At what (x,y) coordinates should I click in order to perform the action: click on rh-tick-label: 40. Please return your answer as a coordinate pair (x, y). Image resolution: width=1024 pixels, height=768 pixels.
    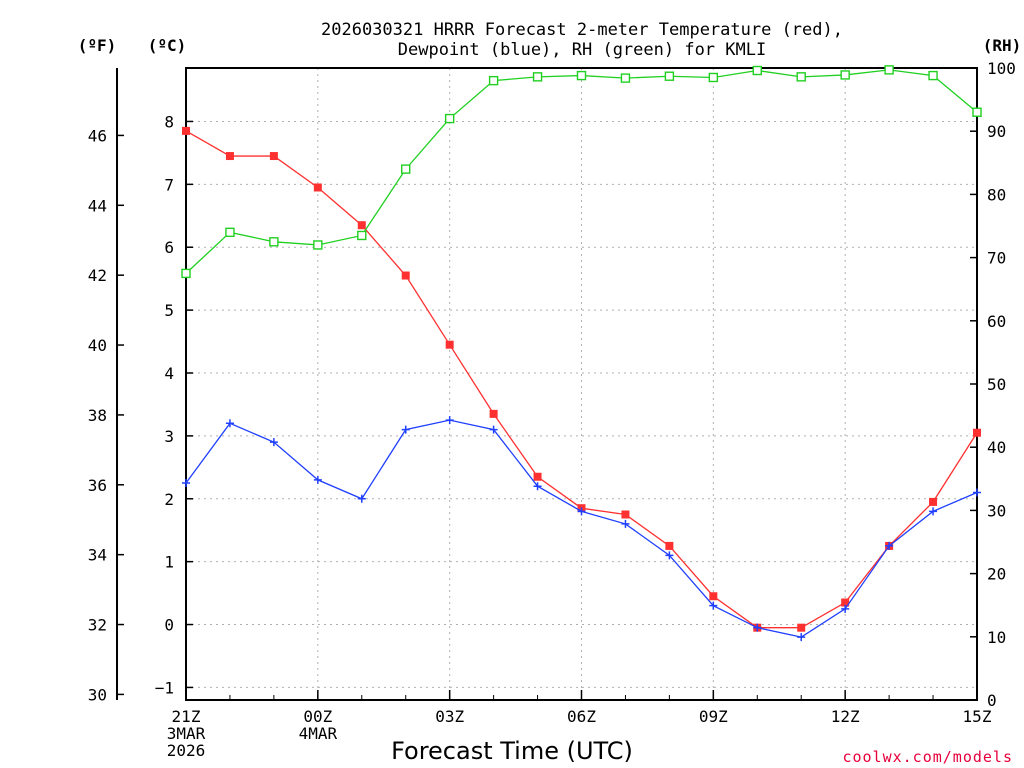
    Looking at the image, I should click on (996, 447).